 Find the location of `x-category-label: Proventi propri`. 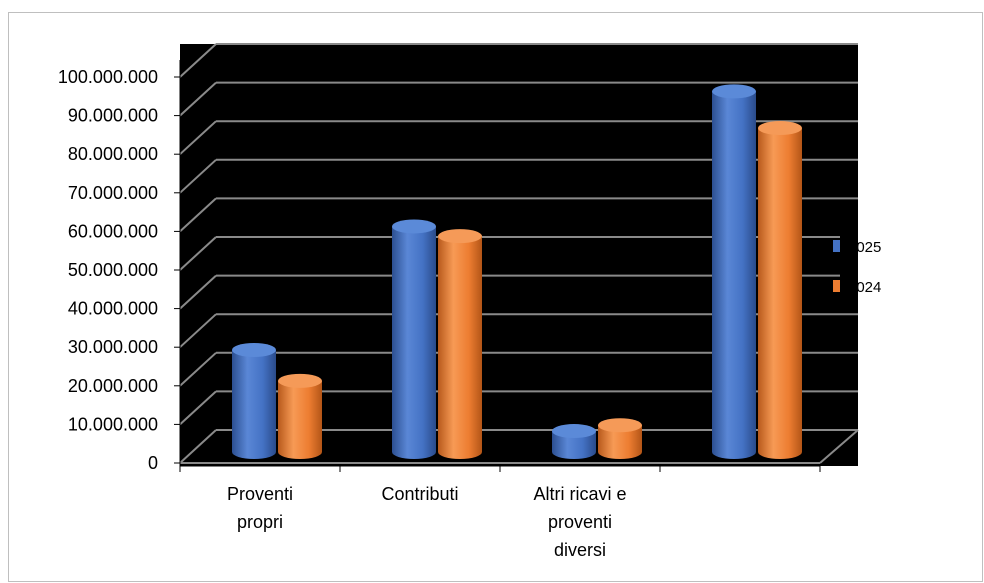

x-category-label: Proventi propri is located at coordinates (260, 508).